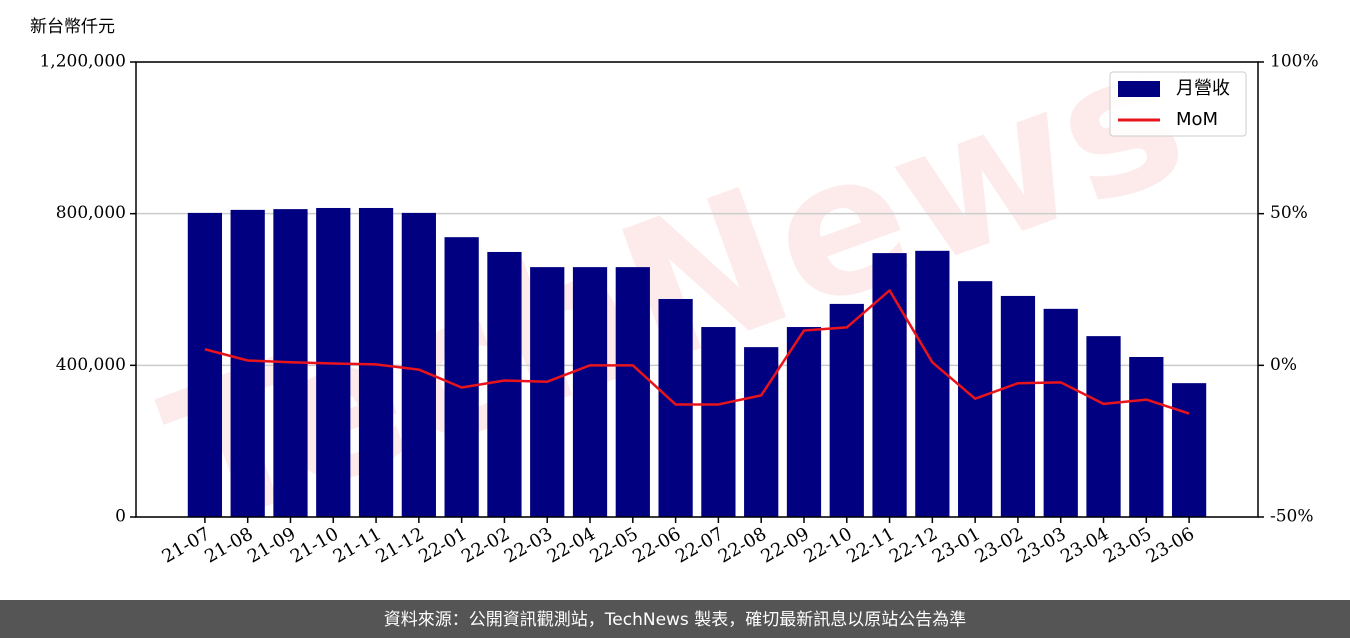  I want to click on x-tick-label: 23-01, so click(956, 545).